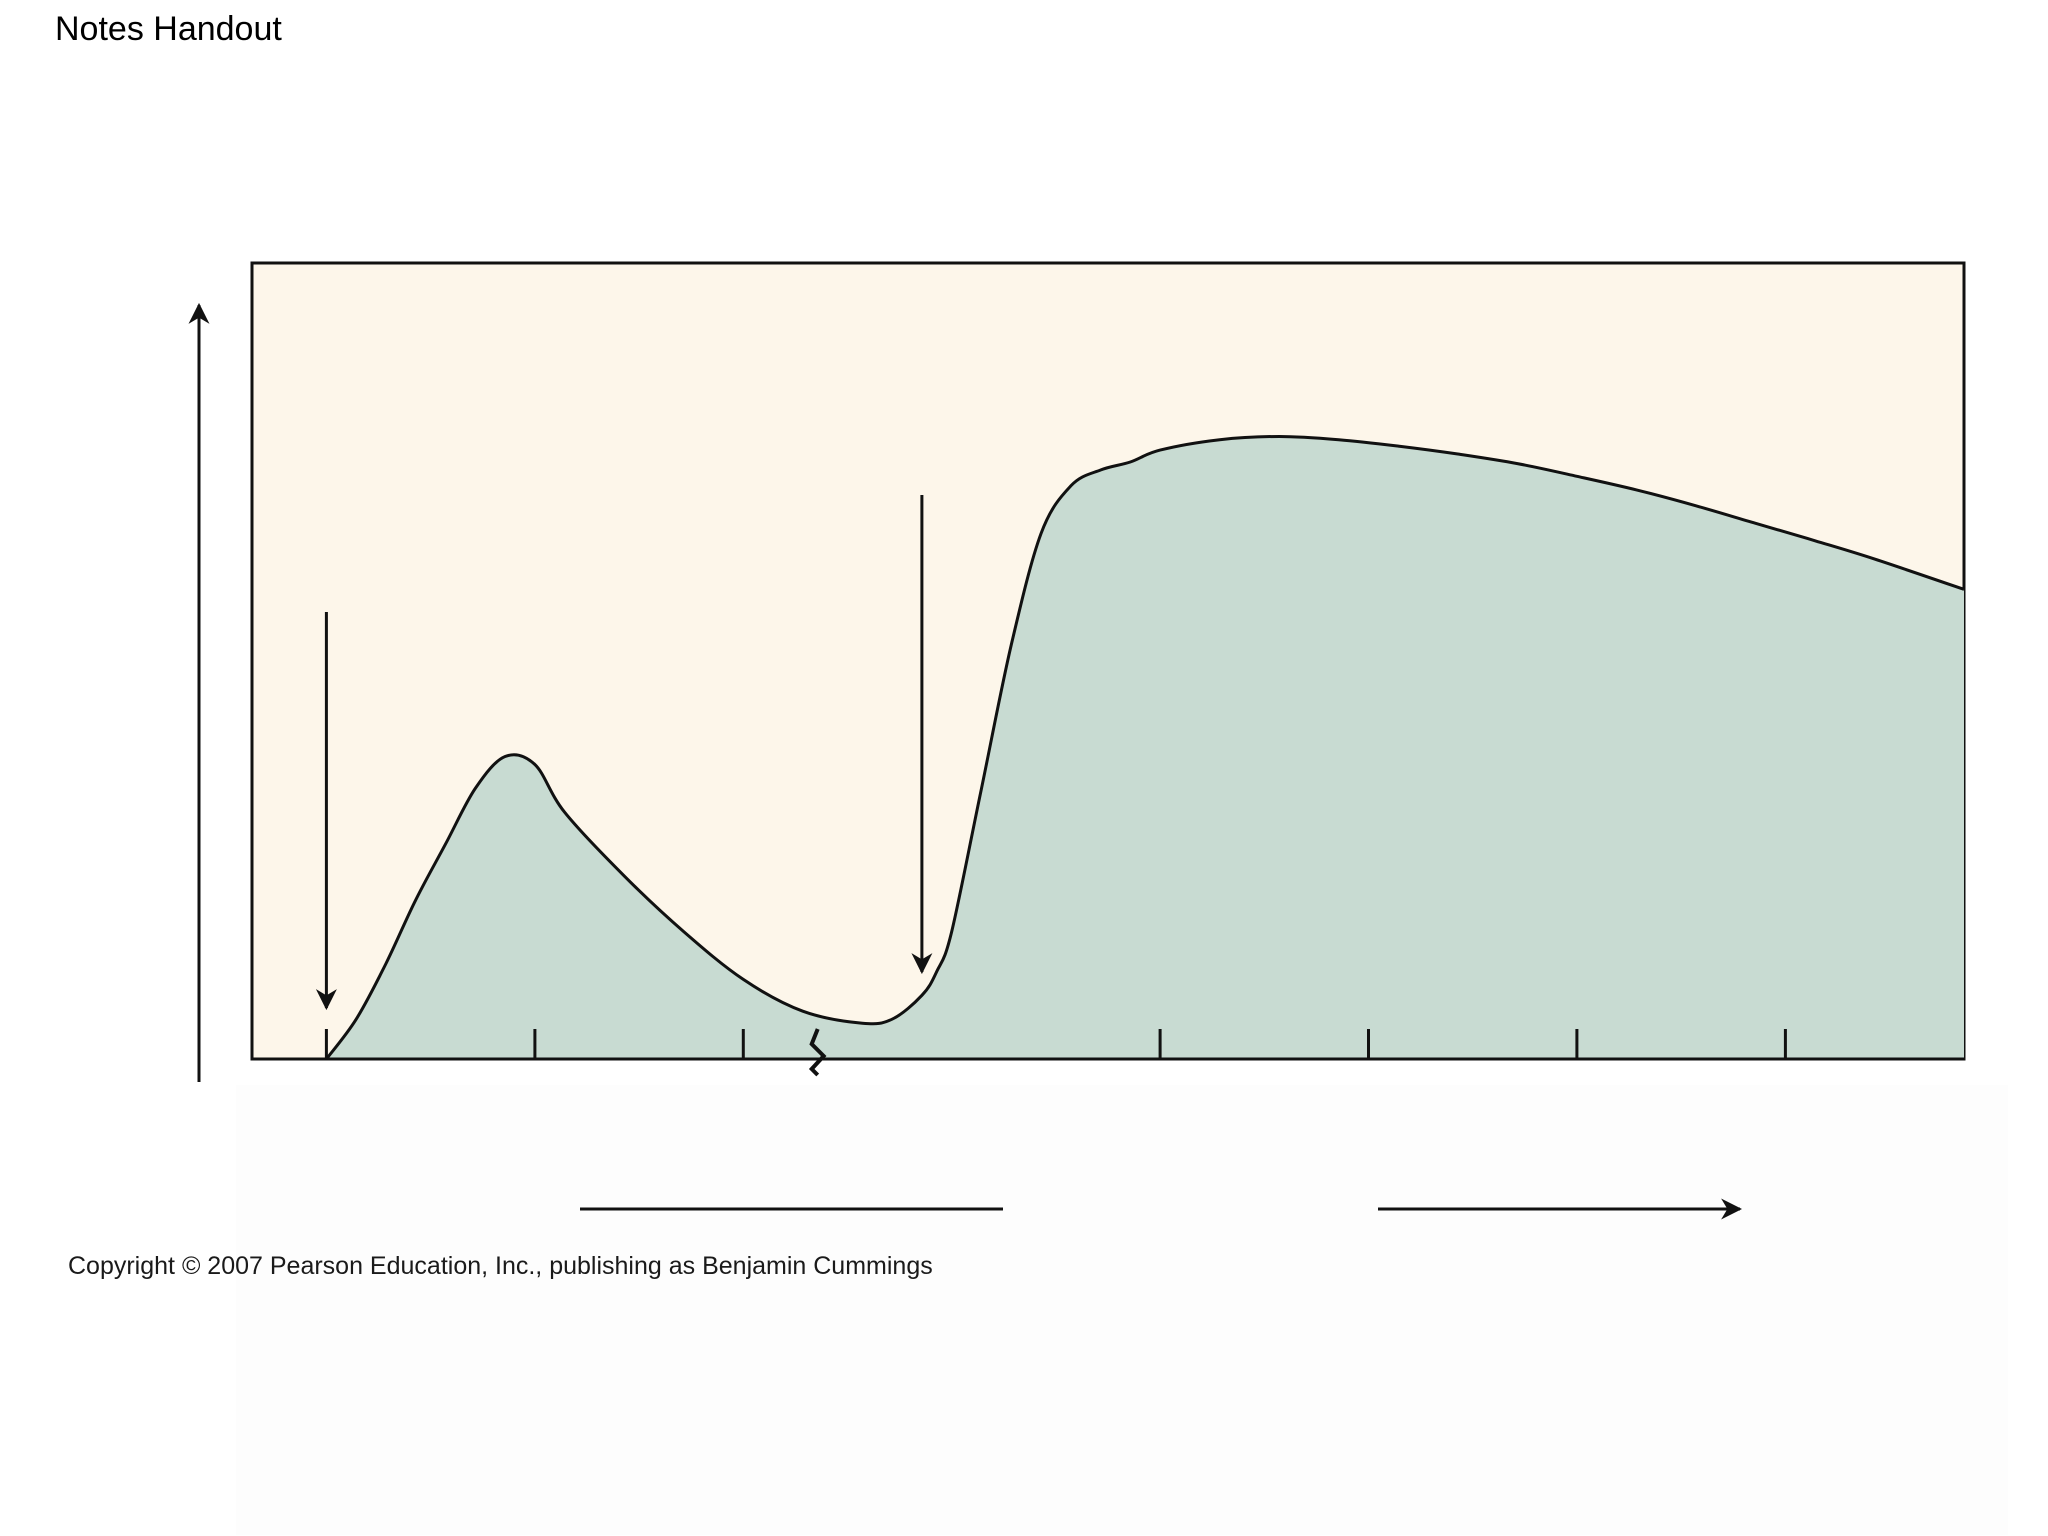  I want to click on page-title: Notes Handout, so click(168, 29).